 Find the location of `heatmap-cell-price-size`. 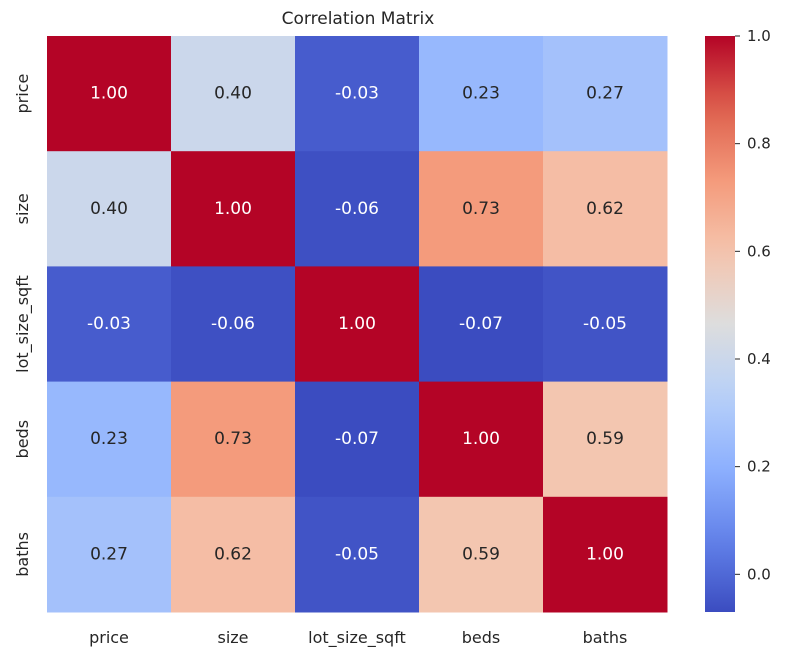

heatmap-cell-price-size is located at coordinates (233, 94).